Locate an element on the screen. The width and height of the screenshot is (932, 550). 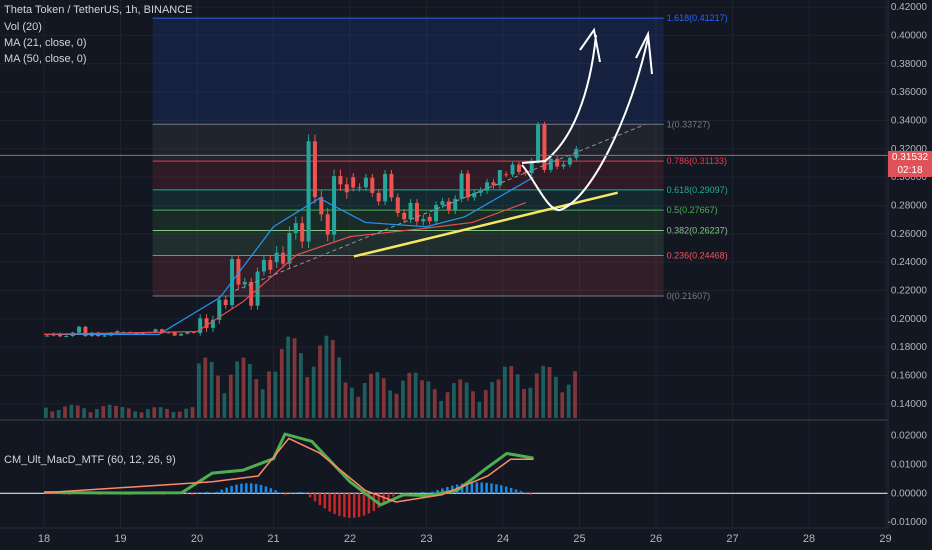
price-tick-12: 0.18000 is located at coordinates (909, 347).